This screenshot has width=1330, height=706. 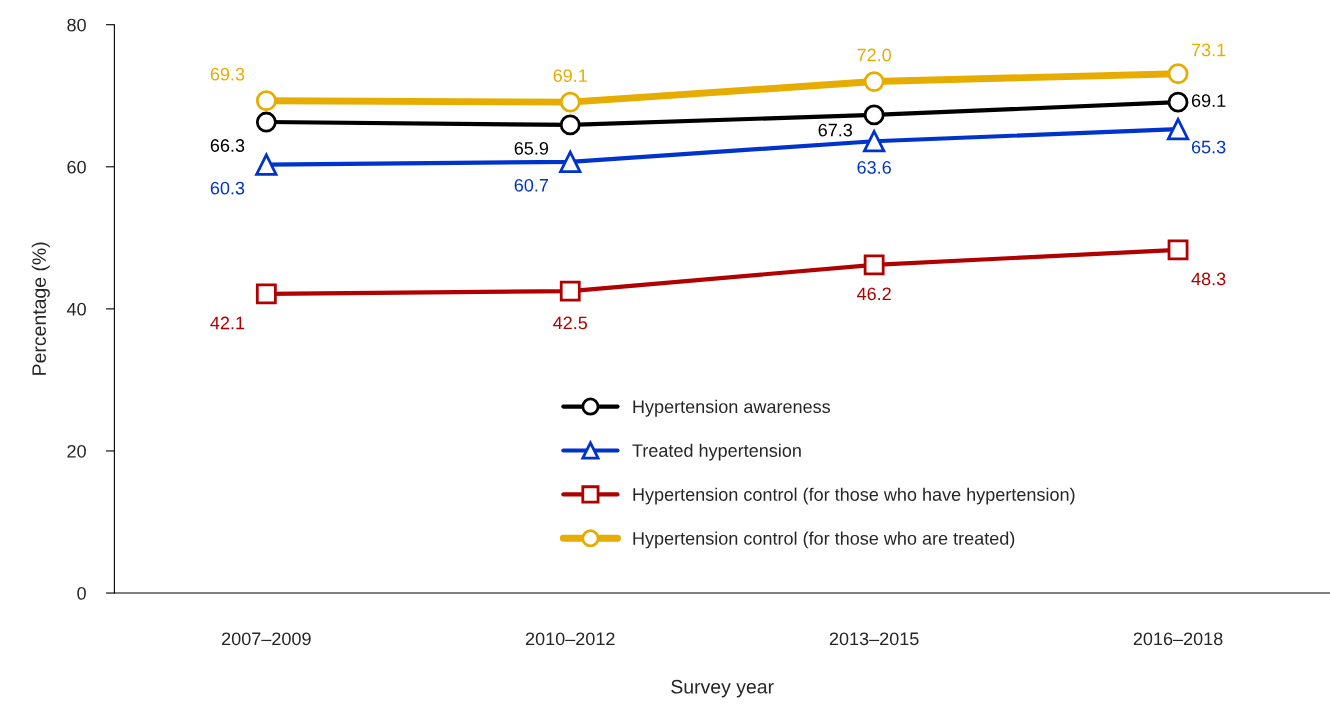 I want to click on legend-label: Hypertension awareness, so click(x=732, y=408).